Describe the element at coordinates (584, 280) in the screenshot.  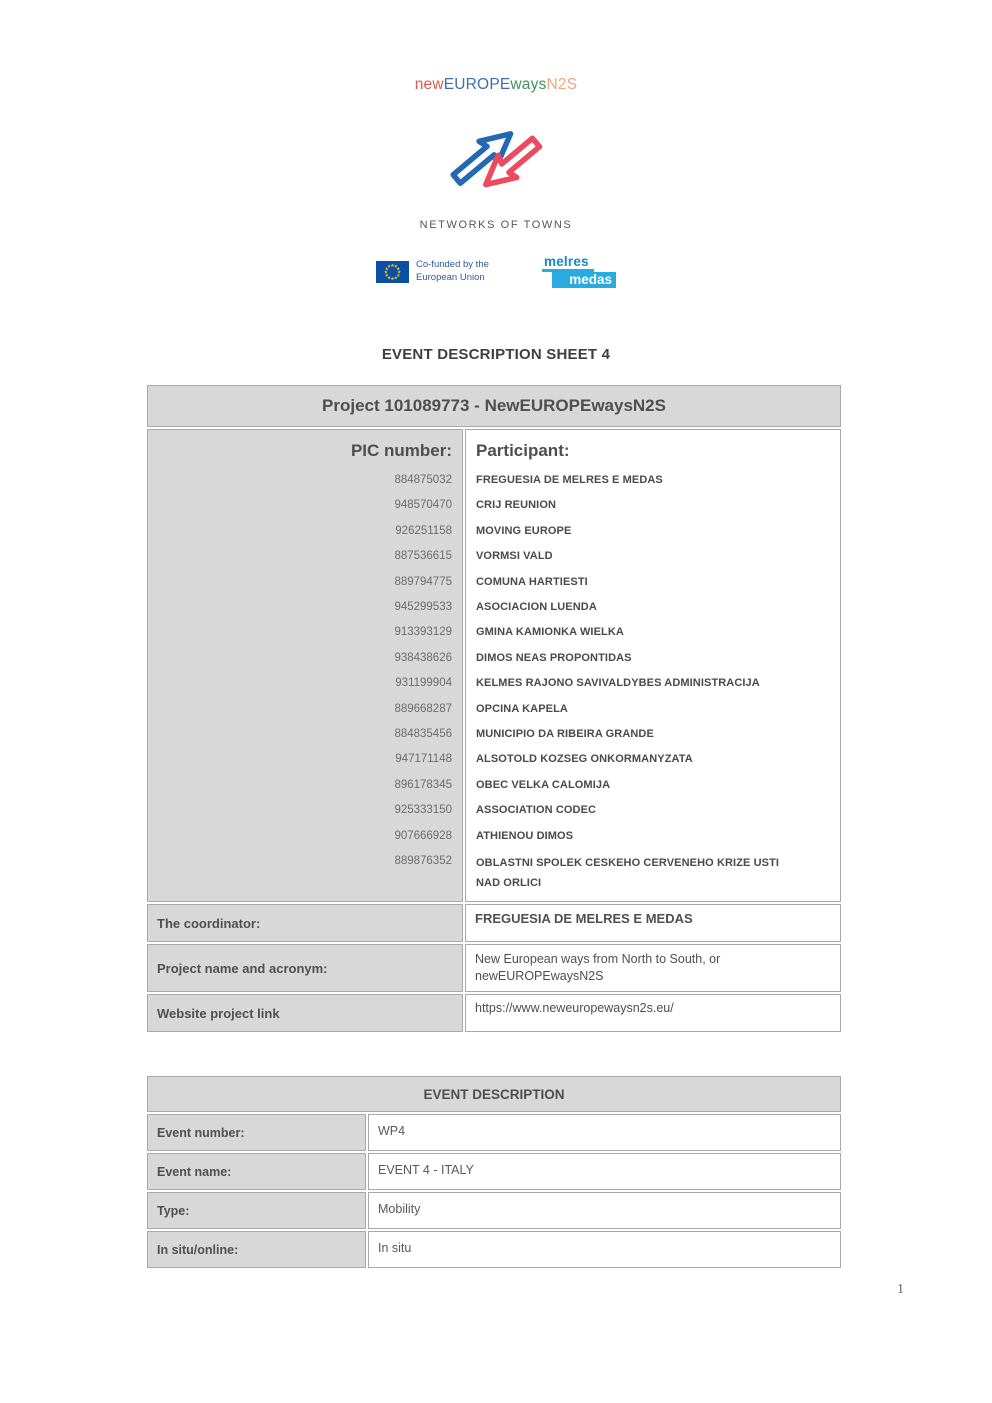
I see `medas-label: medas` at that location.